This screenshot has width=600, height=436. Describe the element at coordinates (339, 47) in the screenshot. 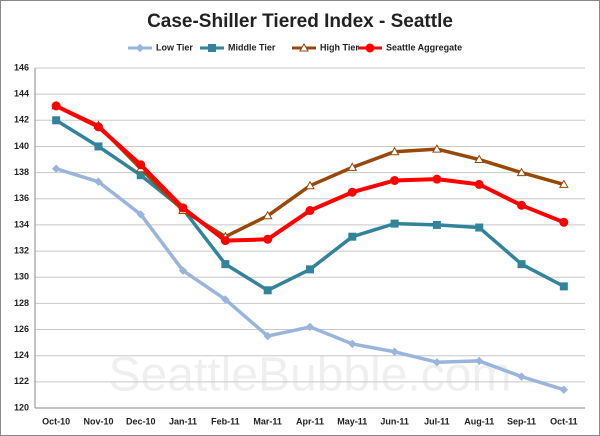

I see `legend-label: High Tier` at that location.